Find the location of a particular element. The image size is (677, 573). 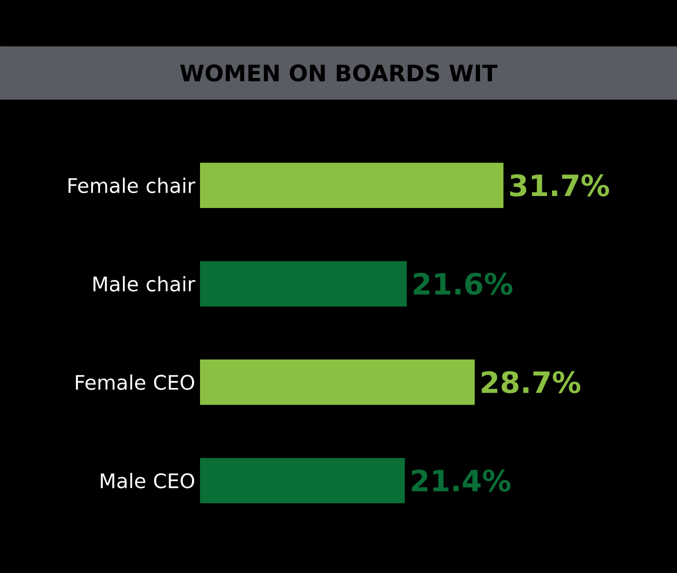

data-label: 21.4% is located at coordinates (461, 481).